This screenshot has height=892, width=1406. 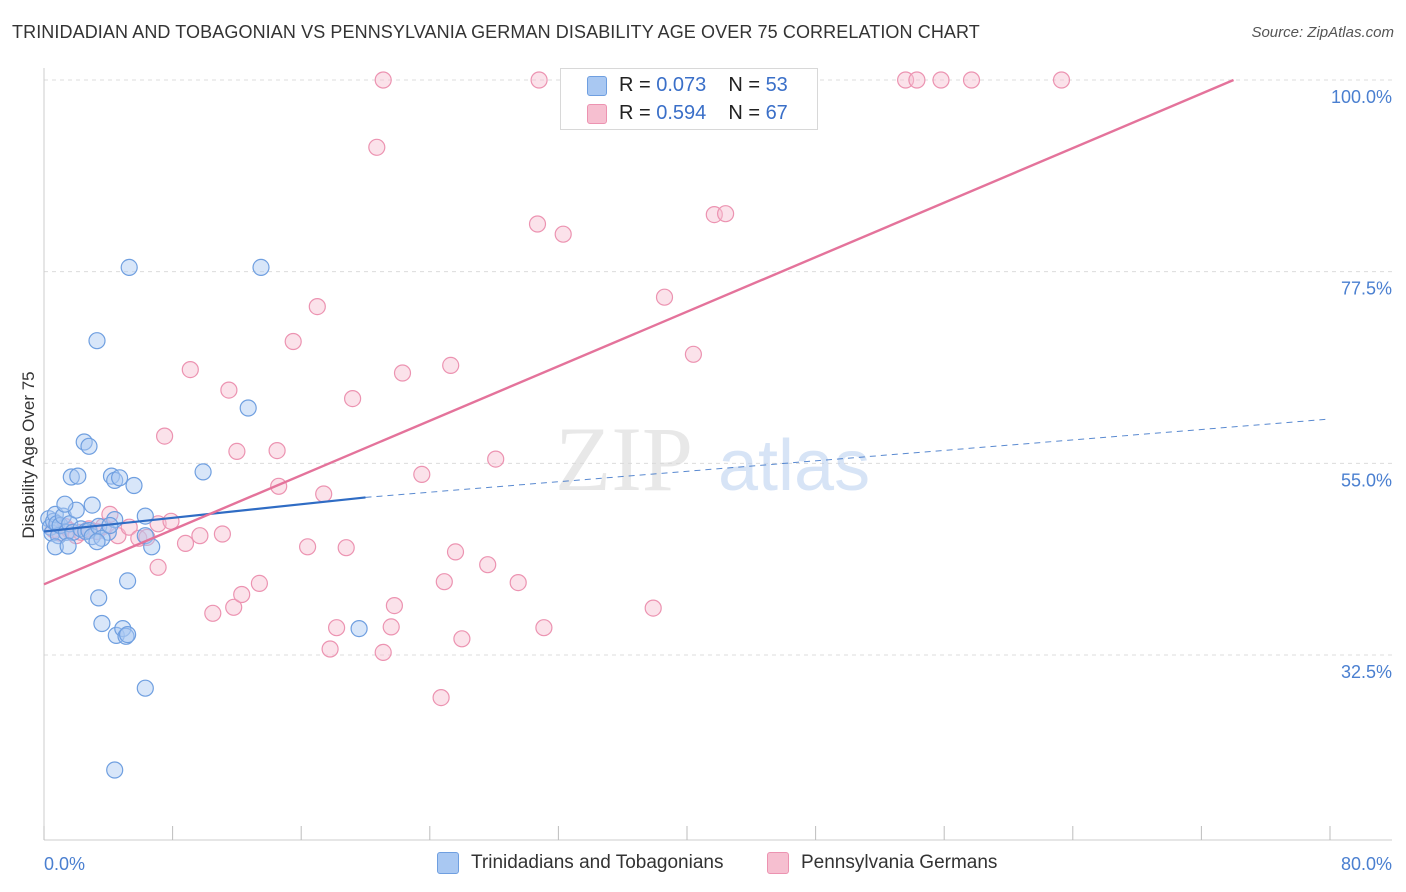 I want to click on y-tick-label: 55.0%, so click(x=1366, y=480).